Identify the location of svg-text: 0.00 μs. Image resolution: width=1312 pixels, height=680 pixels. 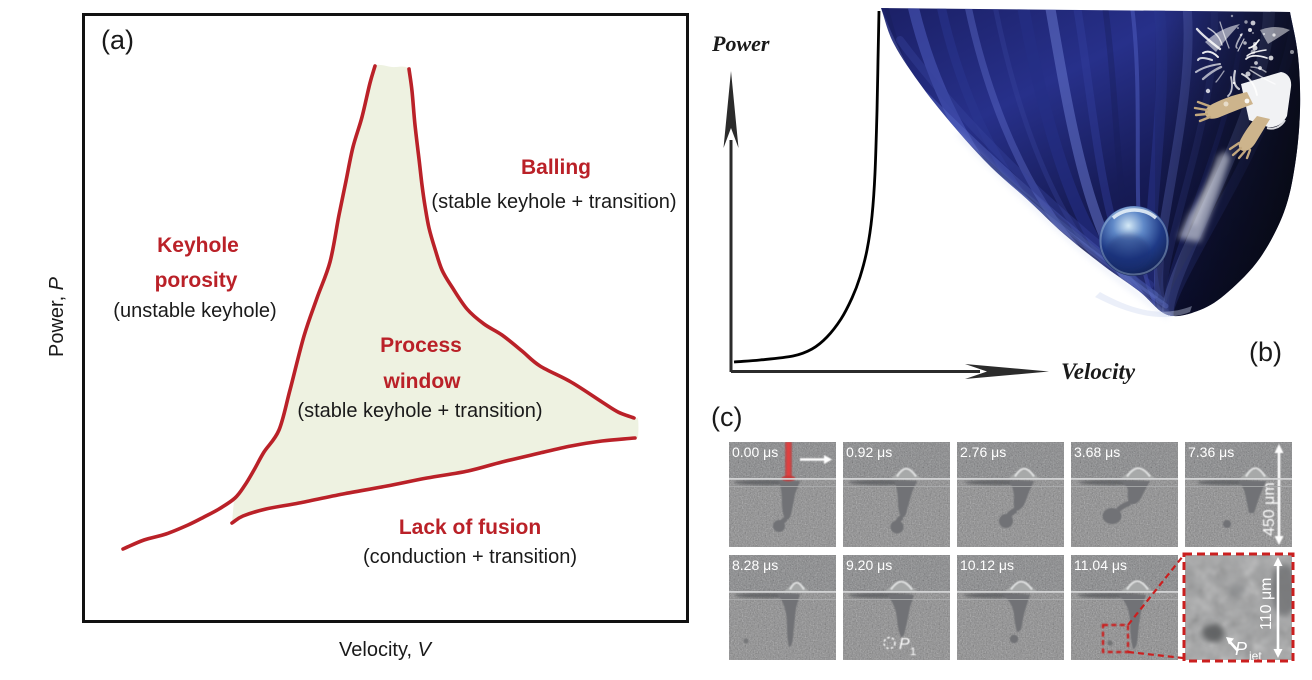
(755, 452).